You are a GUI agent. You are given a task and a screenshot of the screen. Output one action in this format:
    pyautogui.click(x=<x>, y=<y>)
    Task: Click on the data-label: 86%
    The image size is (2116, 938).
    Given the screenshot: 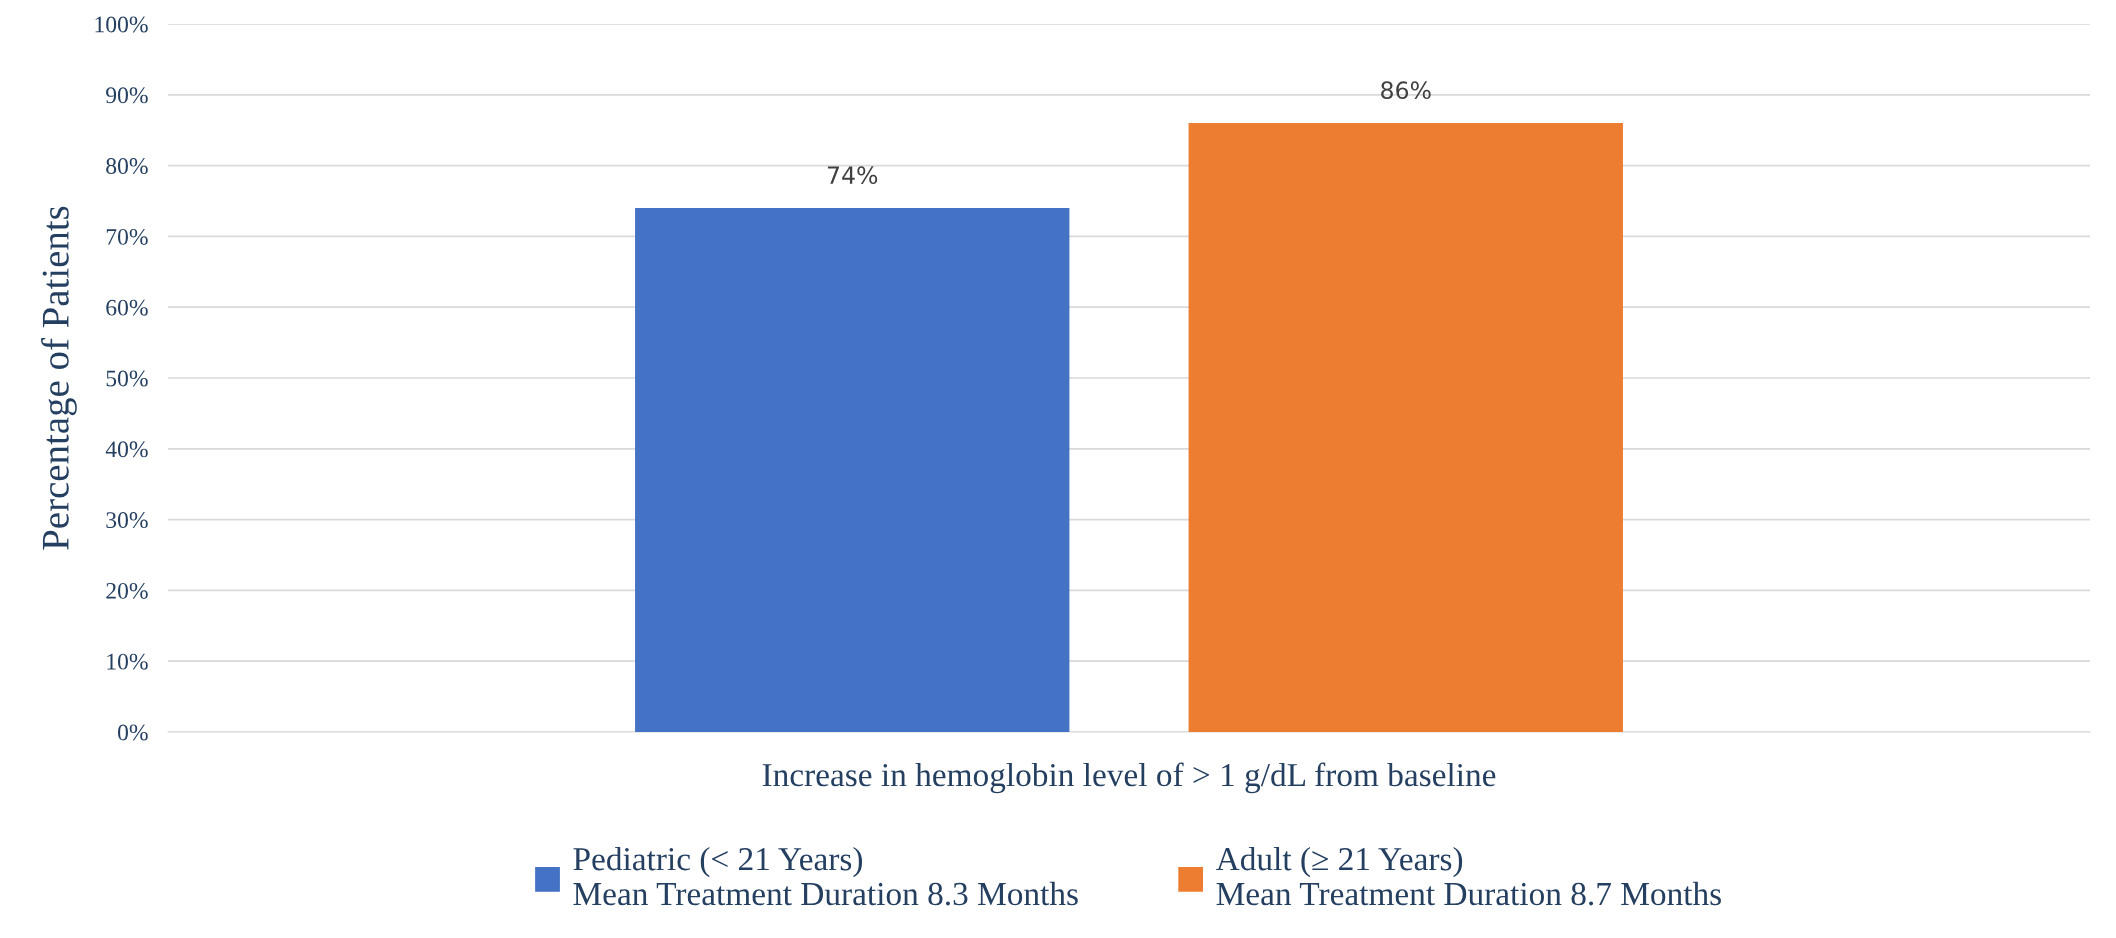 What is the action you would take?
    pyautogui.click(x=1406, y=90)
    